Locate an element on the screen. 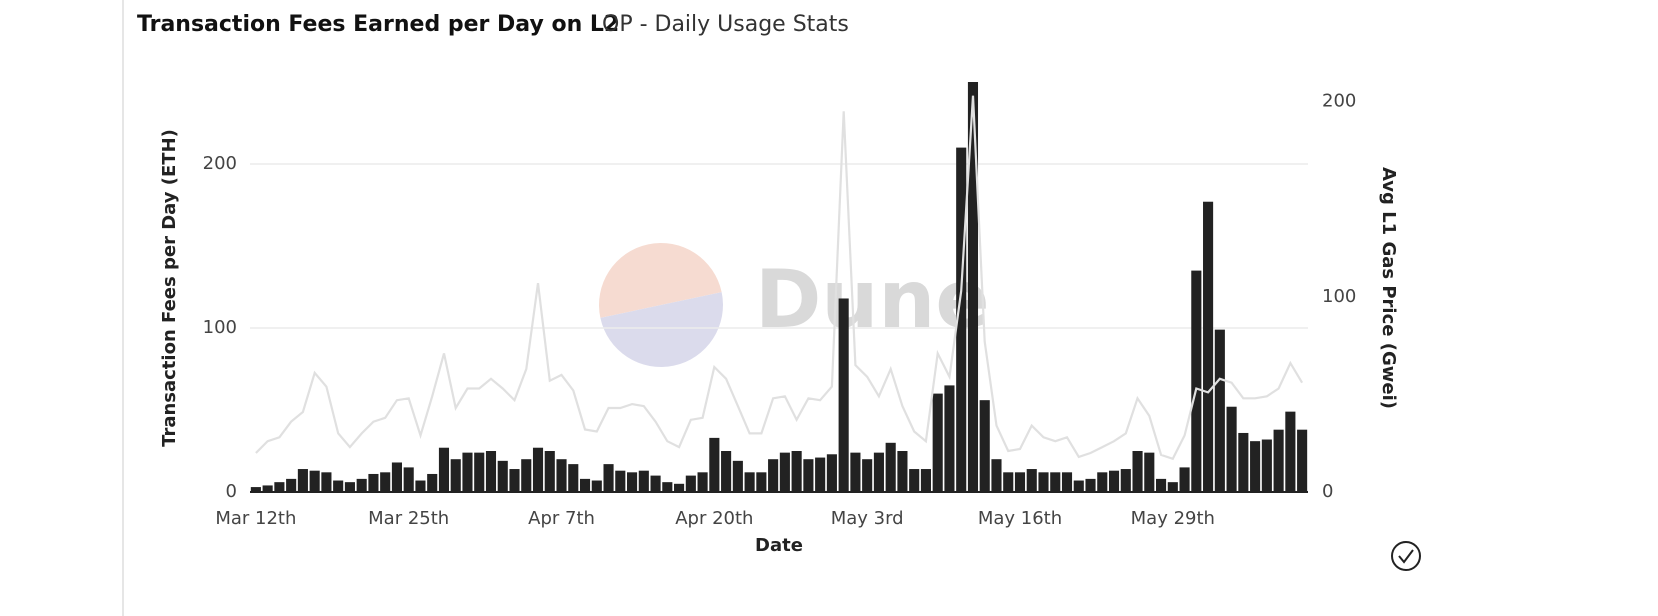 The height and width of the screenshot is (616, 1658). x-tick-label: Mar 25th is located at coordinates (408, 518).